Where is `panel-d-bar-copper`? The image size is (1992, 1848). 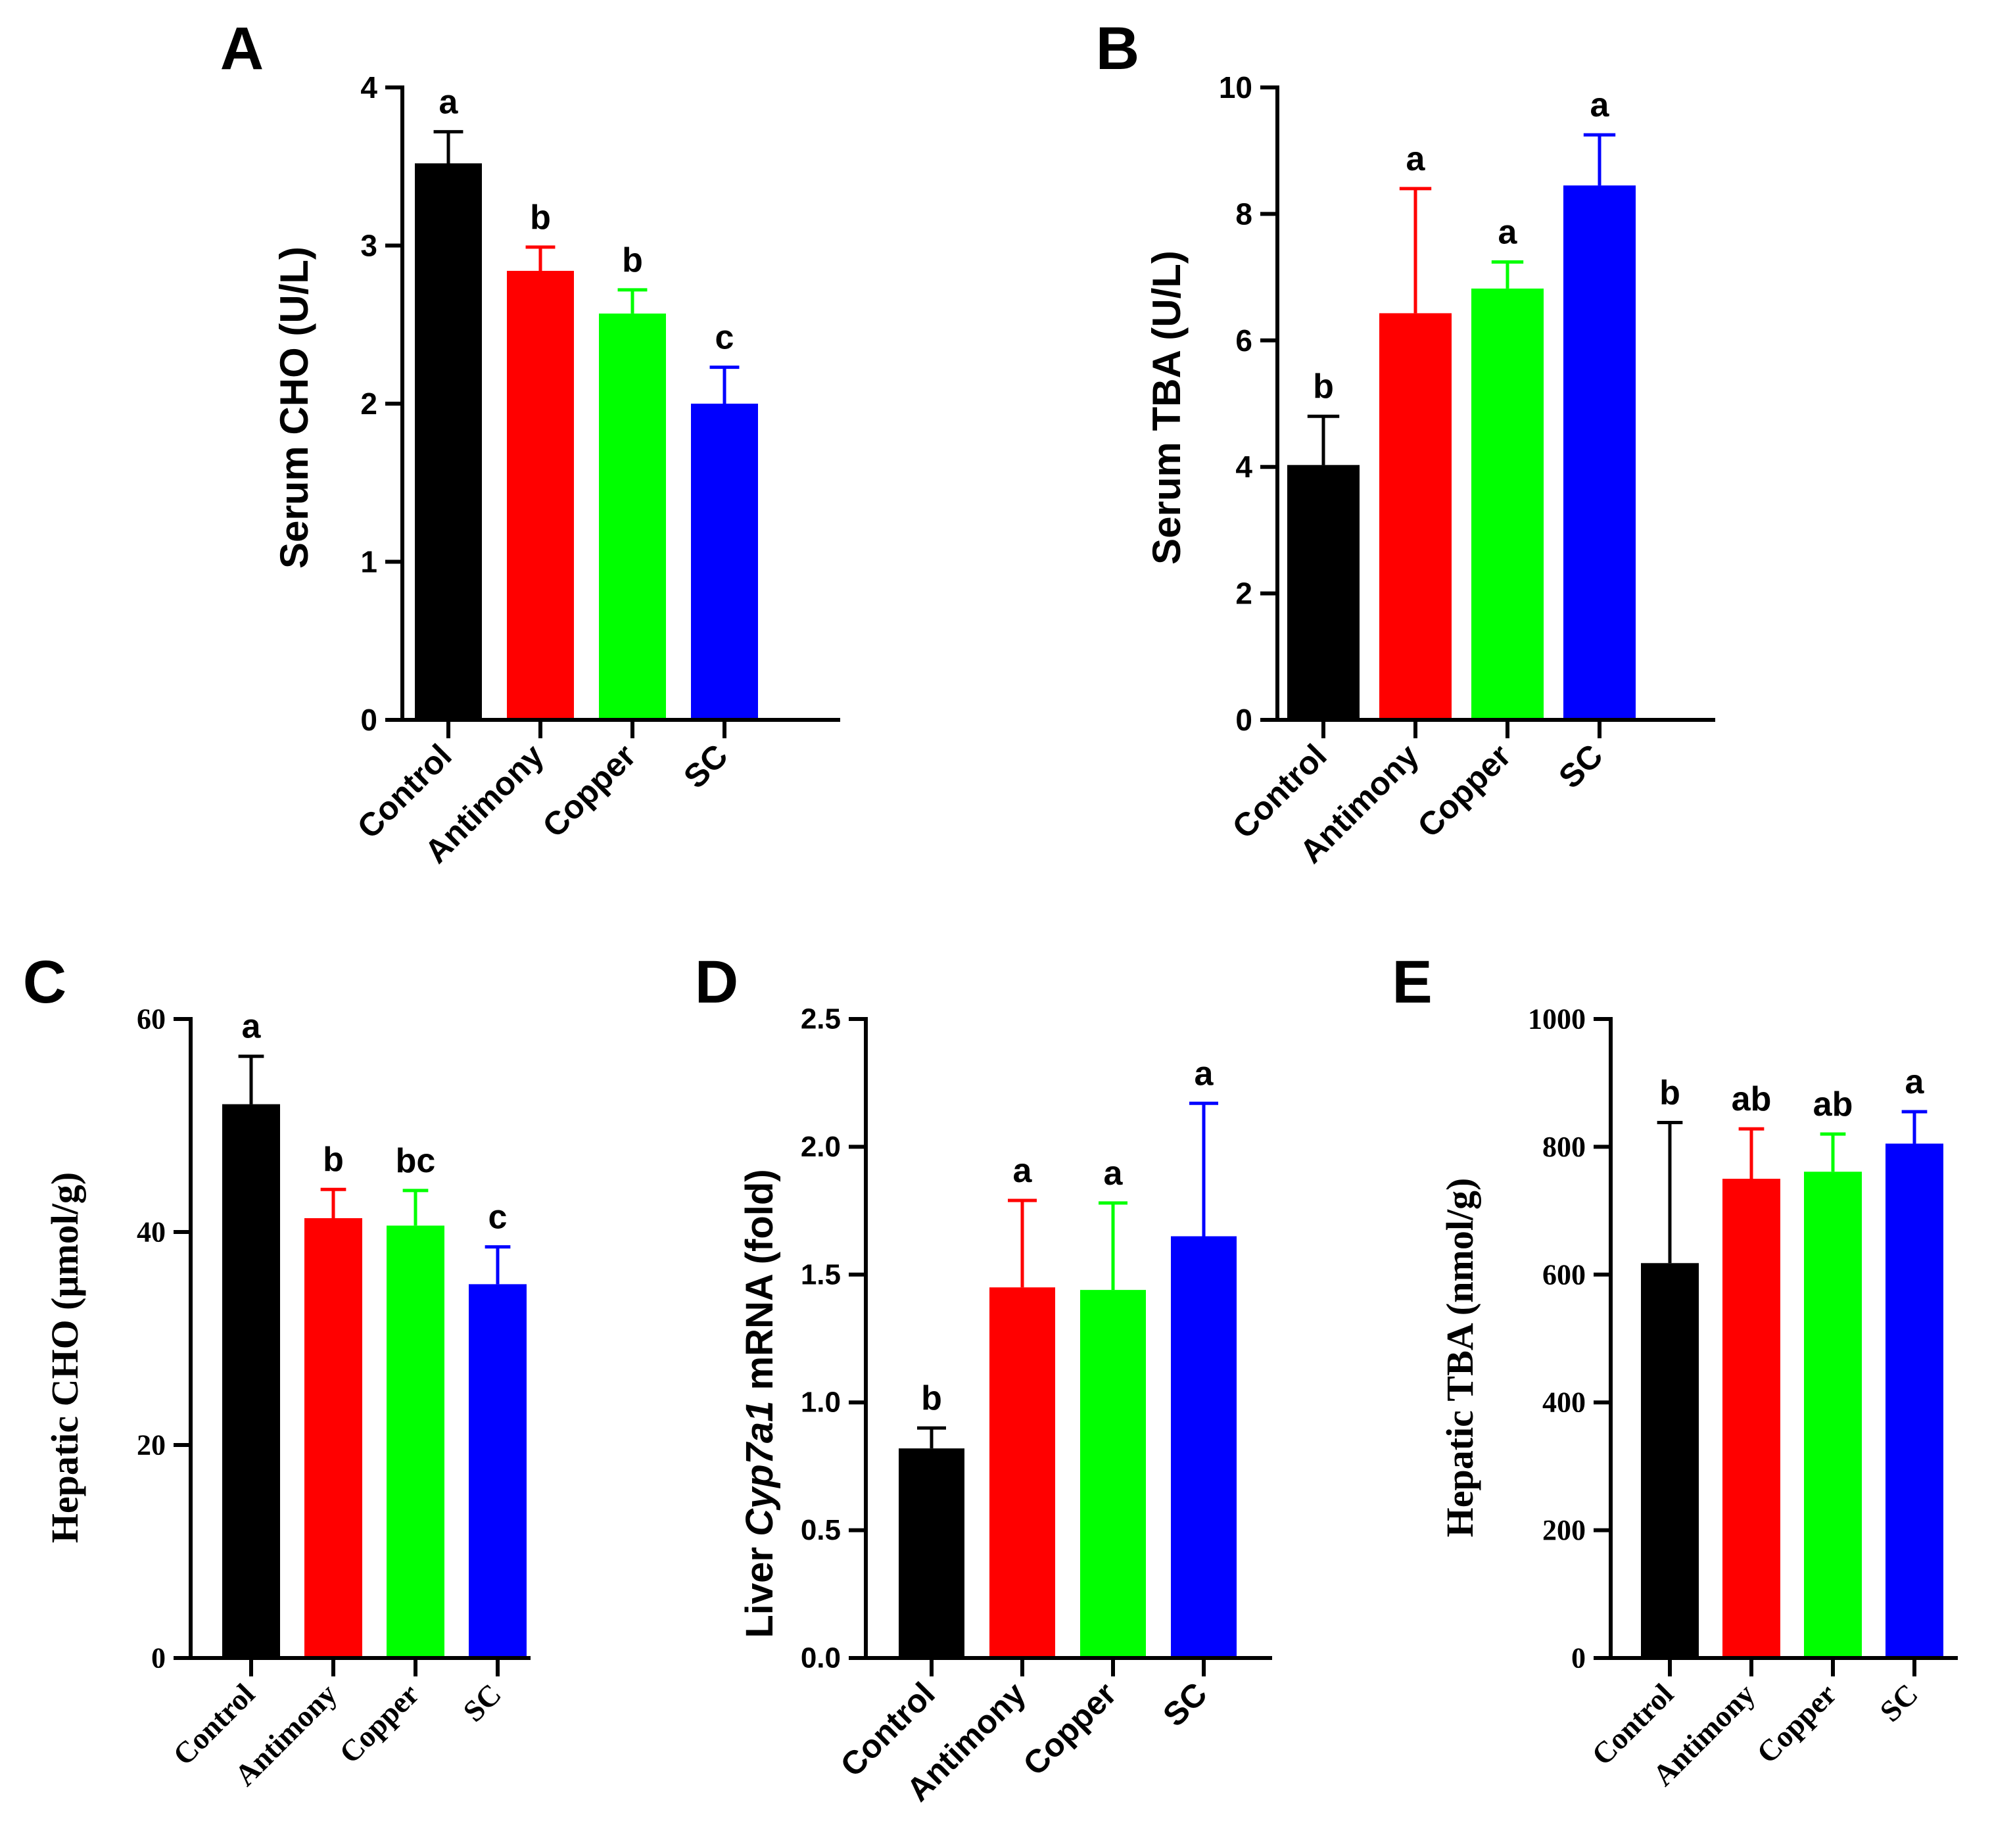 panel-d-bar-copper is located at coordinates (1113, 1474).